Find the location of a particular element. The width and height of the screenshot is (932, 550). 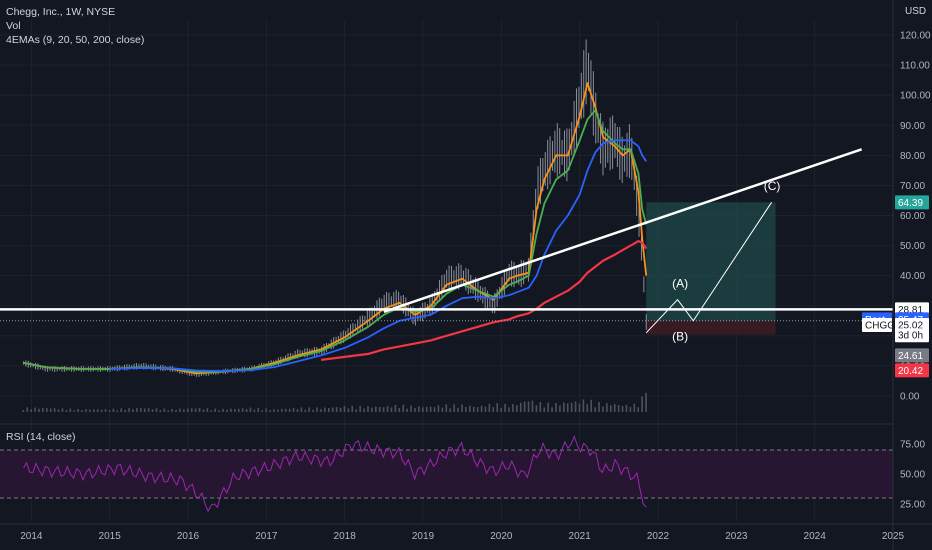

label-b: (B) is located at coordinates (680, 336).